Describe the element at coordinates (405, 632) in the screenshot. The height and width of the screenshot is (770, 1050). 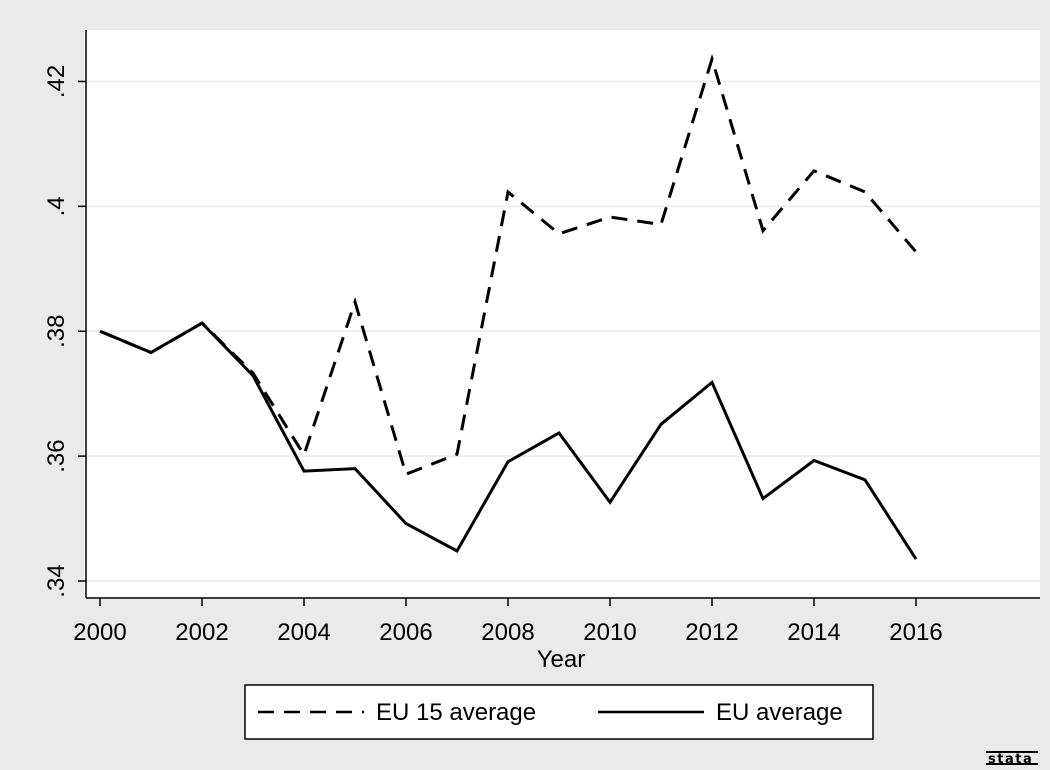
I see `x-tick-label: 2006` at that location.